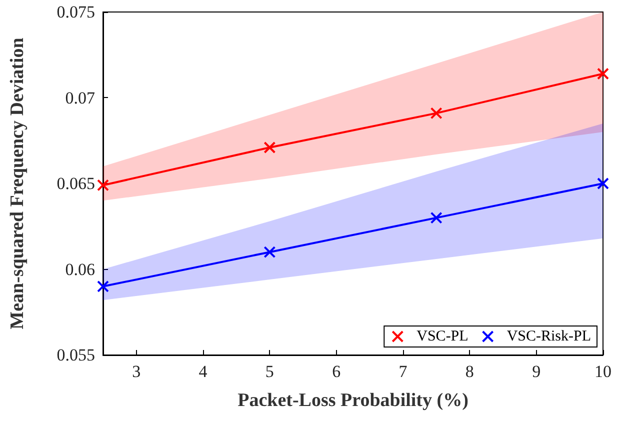 The width and height of the screenshot is (633, 431). What do you see at coordinates (353, 400) in the screenshot?
I see `x-axis-title: Packet-Loss Probability (%)` at bounding box center [353, 400].